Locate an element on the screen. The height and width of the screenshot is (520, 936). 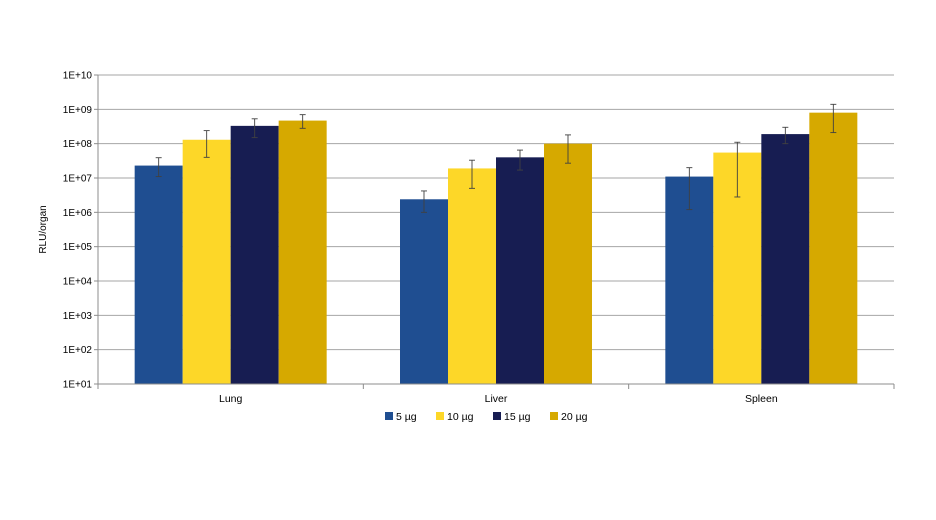
legend-label: 15 µg is located at coordinates (517, 417).